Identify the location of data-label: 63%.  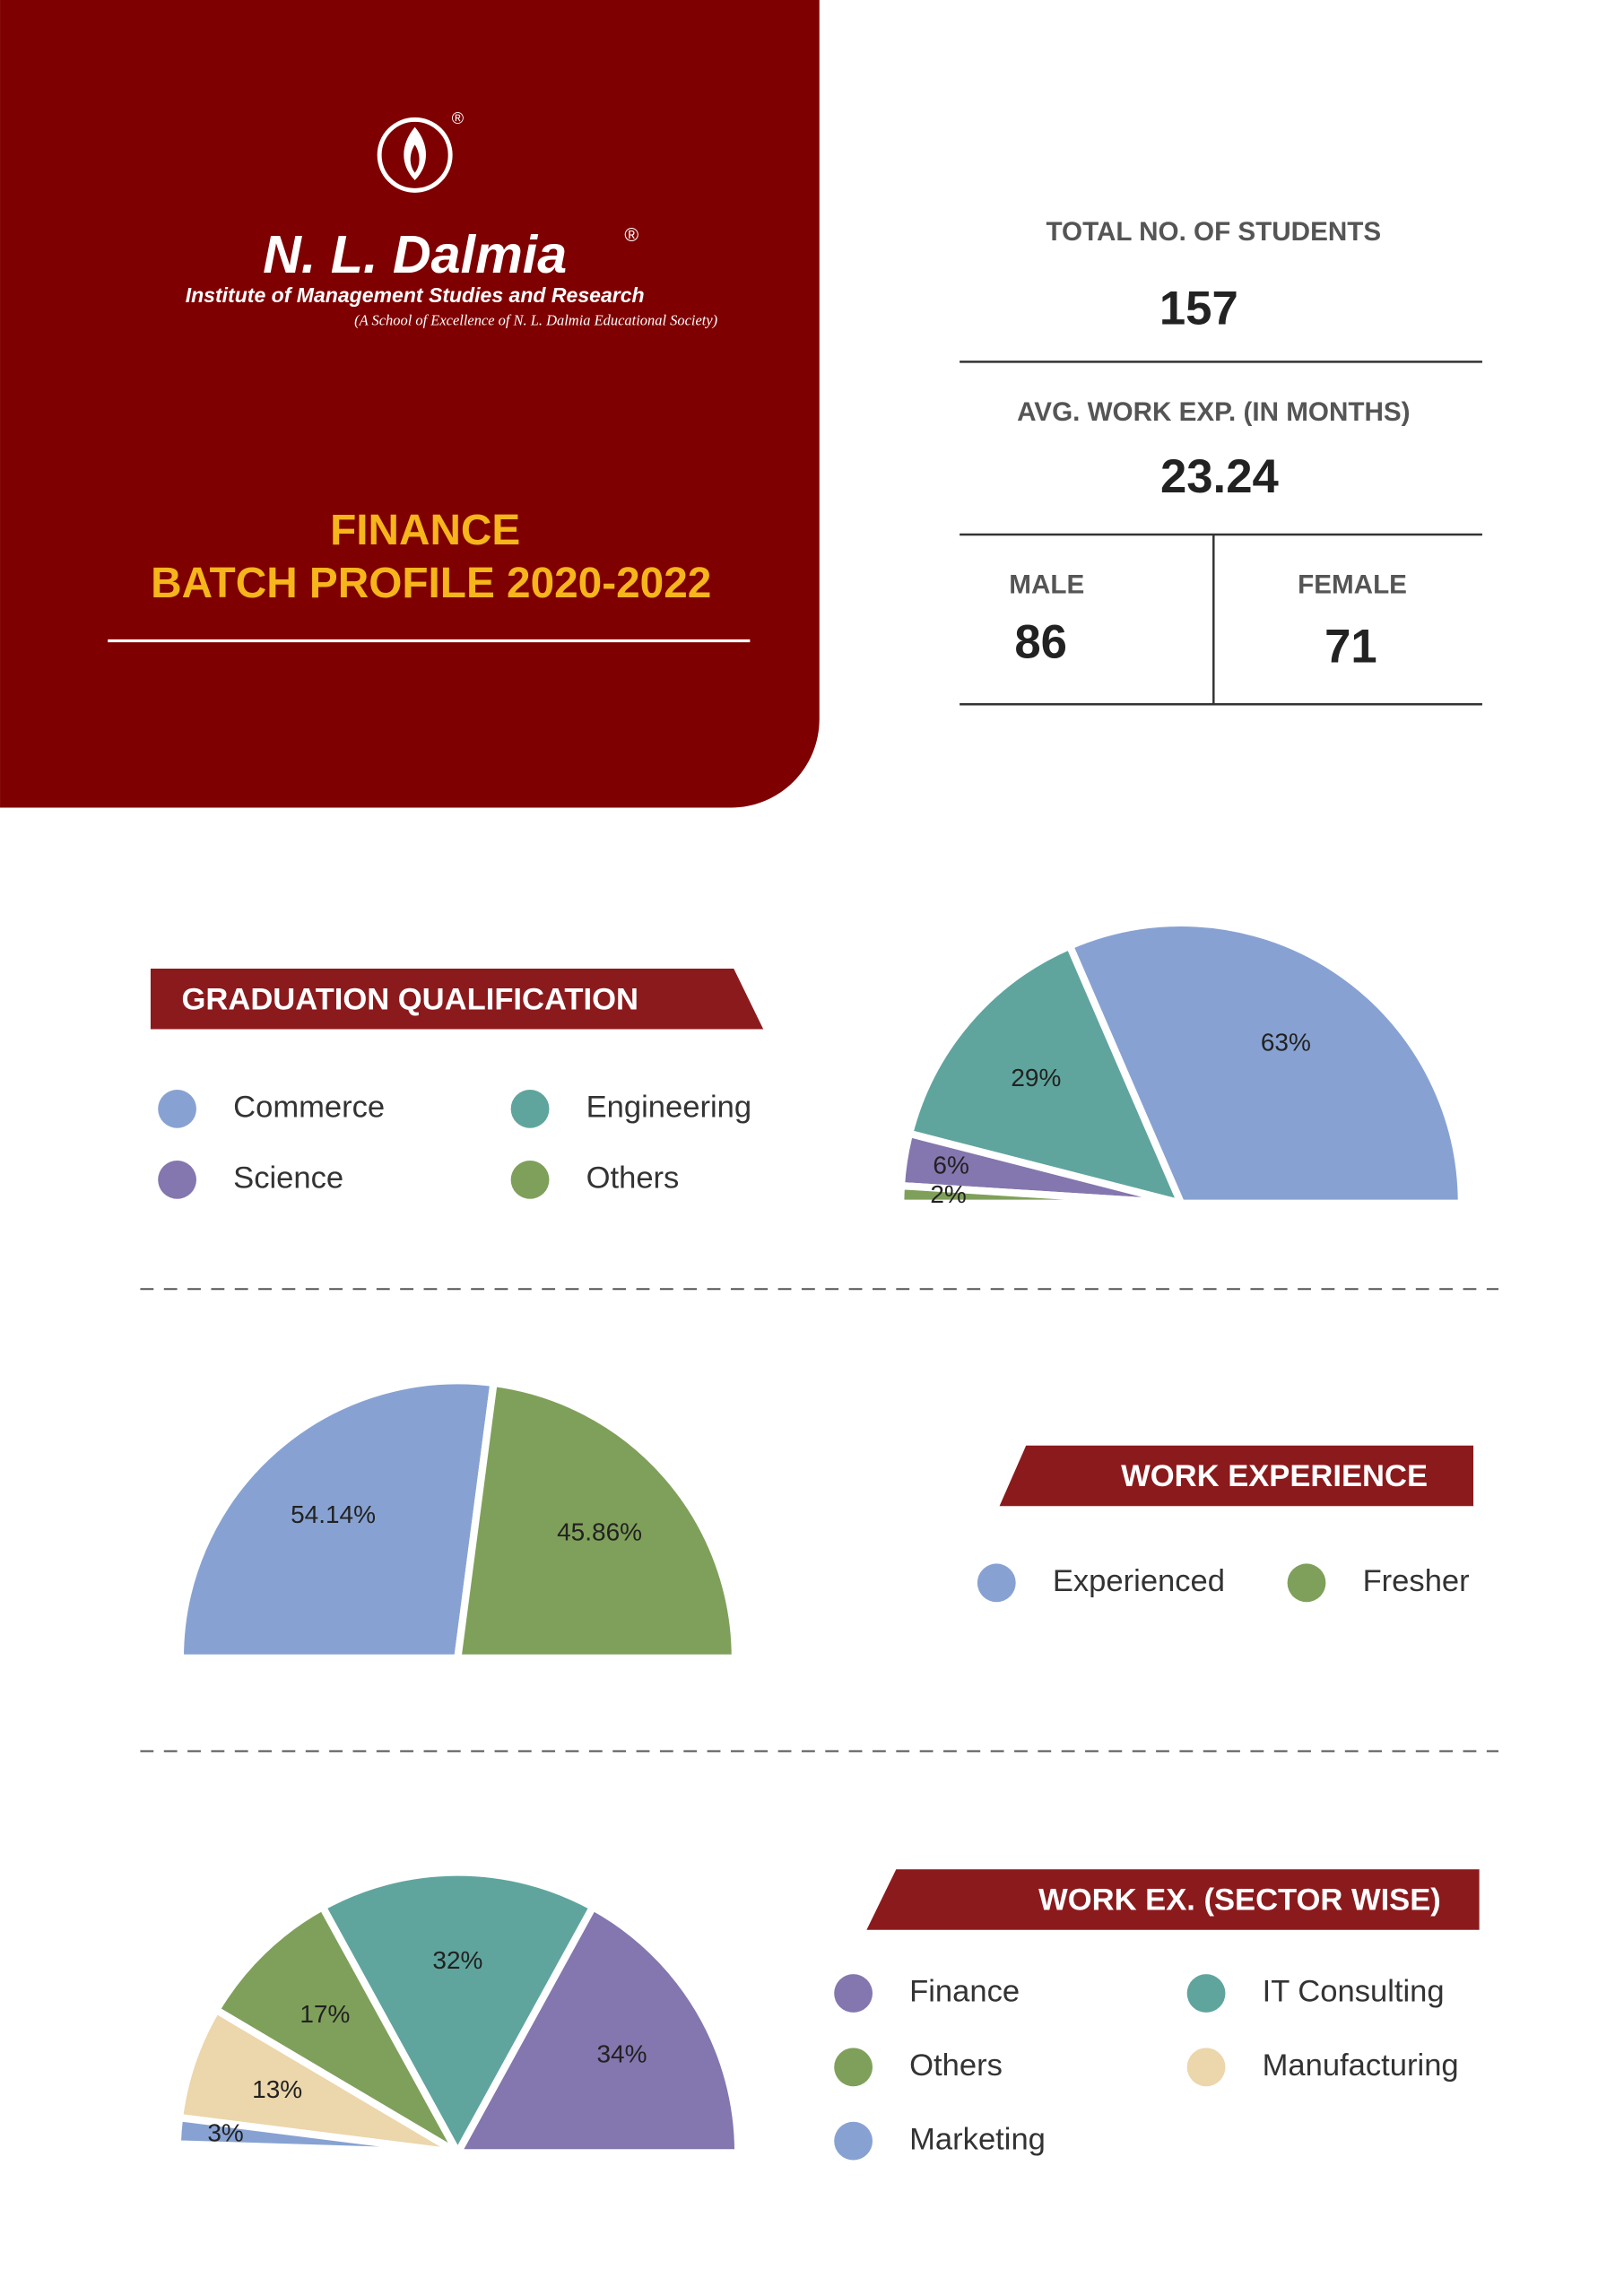
(1286, 1042).